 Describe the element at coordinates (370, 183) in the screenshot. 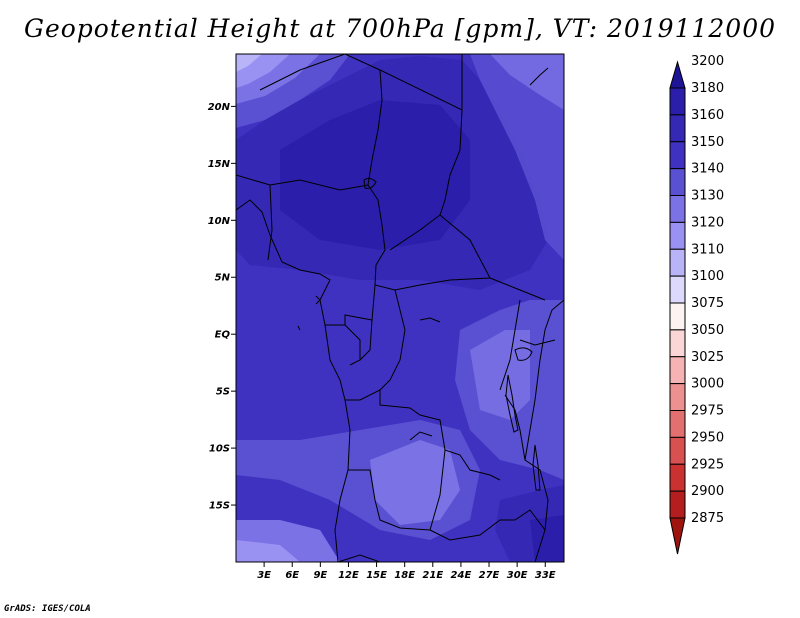

I see `lake-chad` at that location.